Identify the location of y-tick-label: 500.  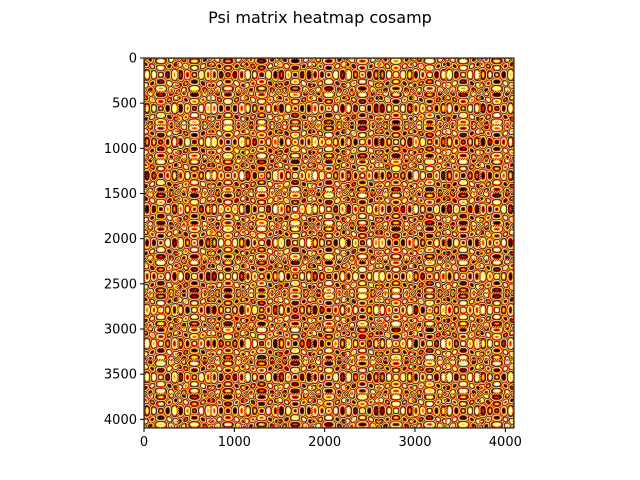
(124, 104).